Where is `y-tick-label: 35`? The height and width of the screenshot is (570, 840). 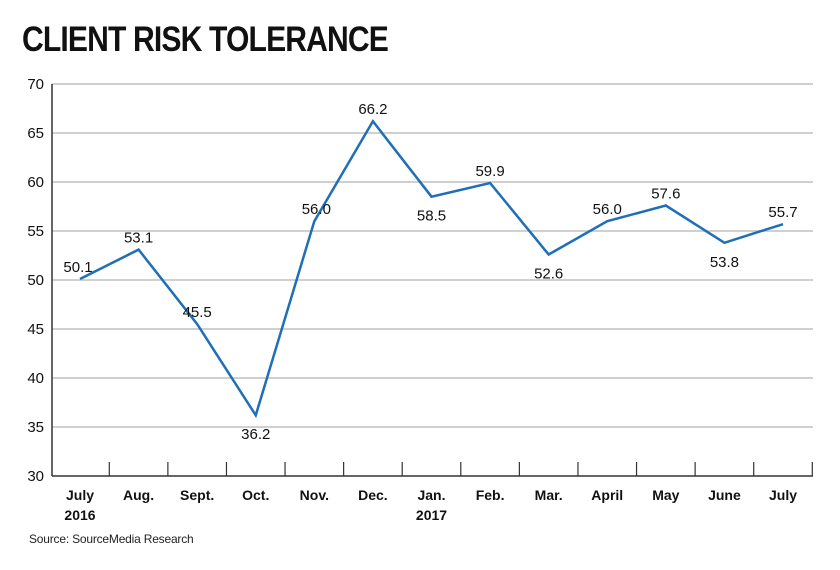 y-tick-label: 35 is located at coordinates (35, 427).